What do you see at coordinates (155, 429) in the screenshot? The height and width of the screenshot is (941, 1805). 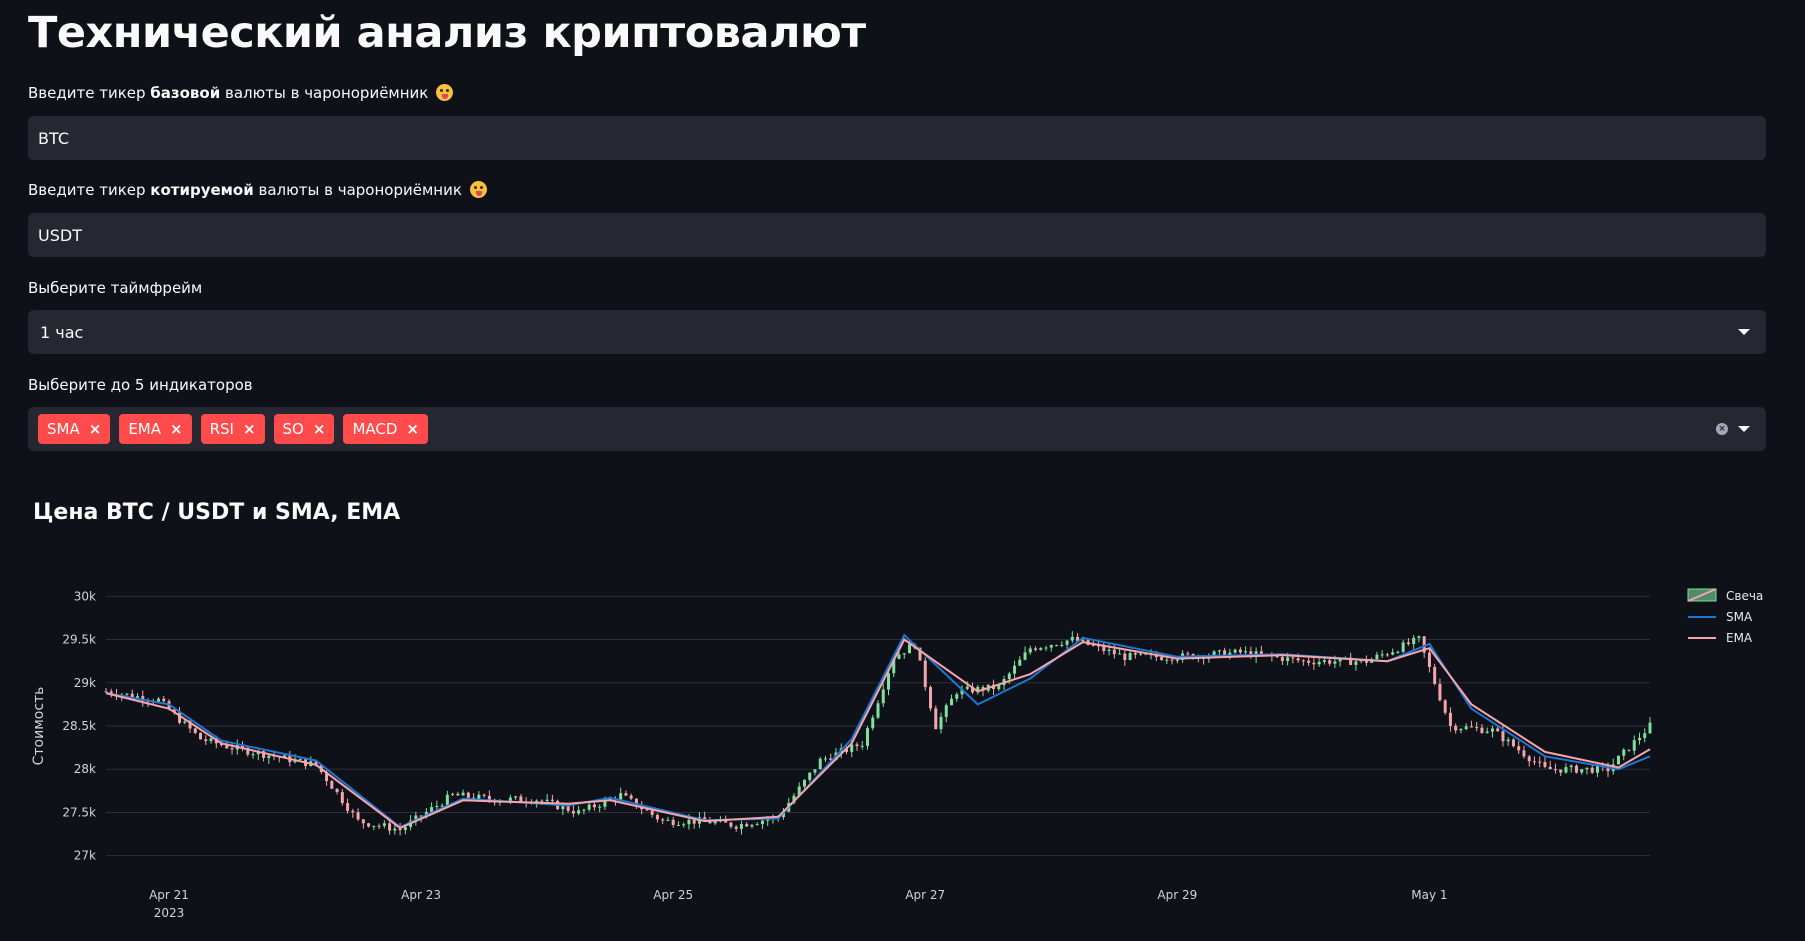 I see `indicator-tag-ema: EMA ×` at bounding box center [155, 429].